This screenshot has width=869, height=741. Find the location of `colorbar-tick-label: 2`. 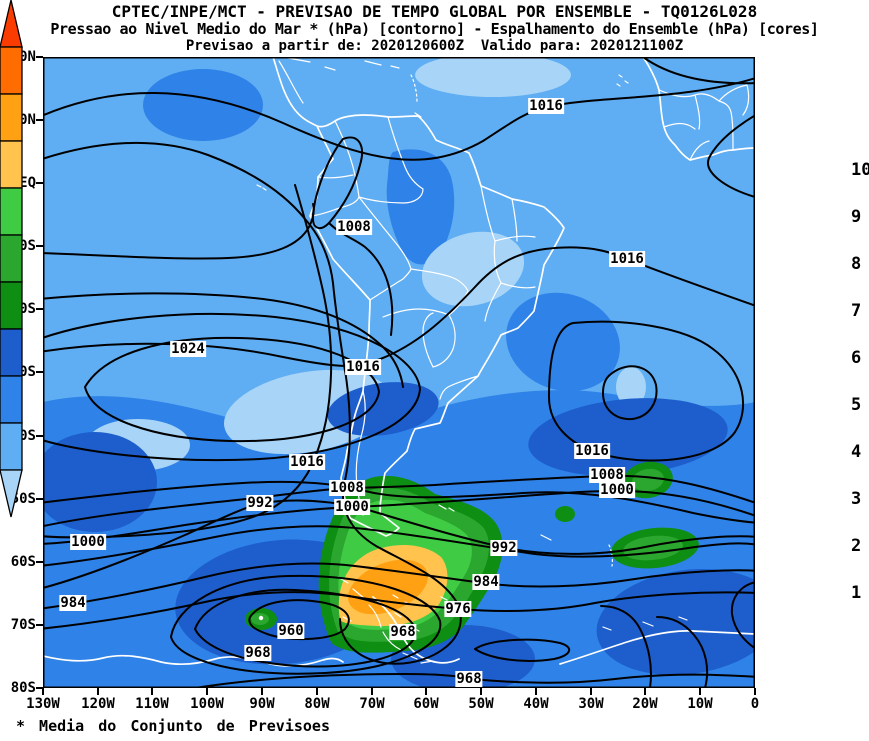

colorbar-tick-label: 2 is located at coordinates (856, 546).